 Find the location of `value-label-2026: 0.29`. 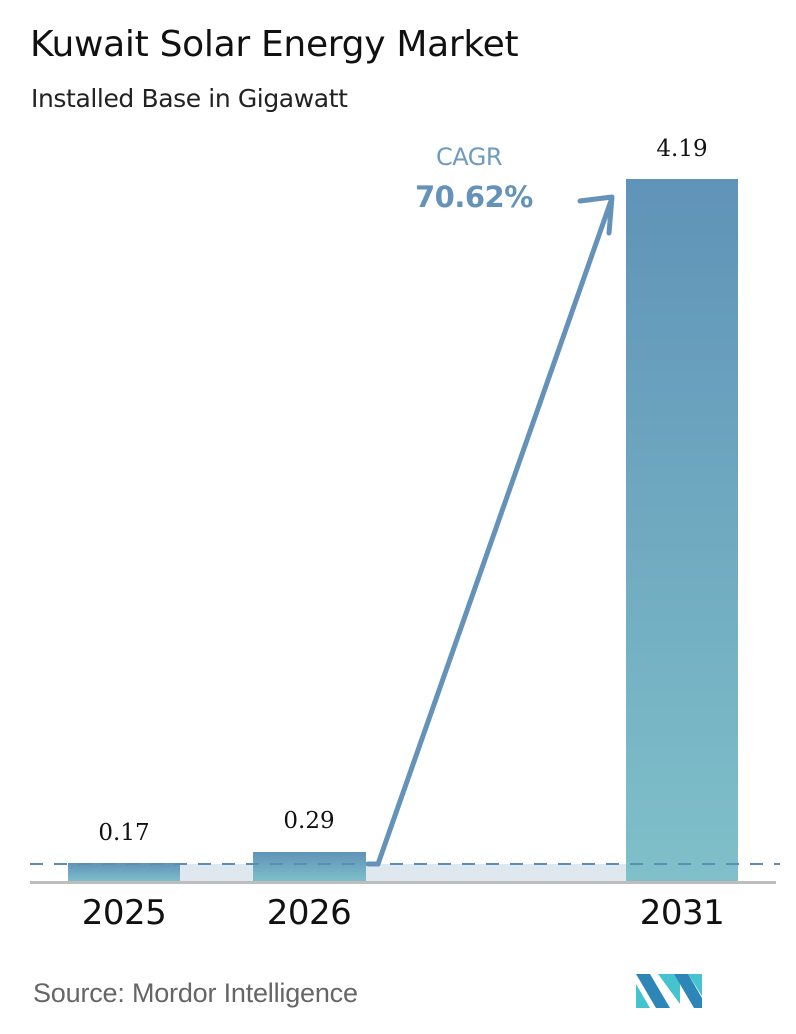

value-label-2026: 0.29 is located at coordinates (309, 821).